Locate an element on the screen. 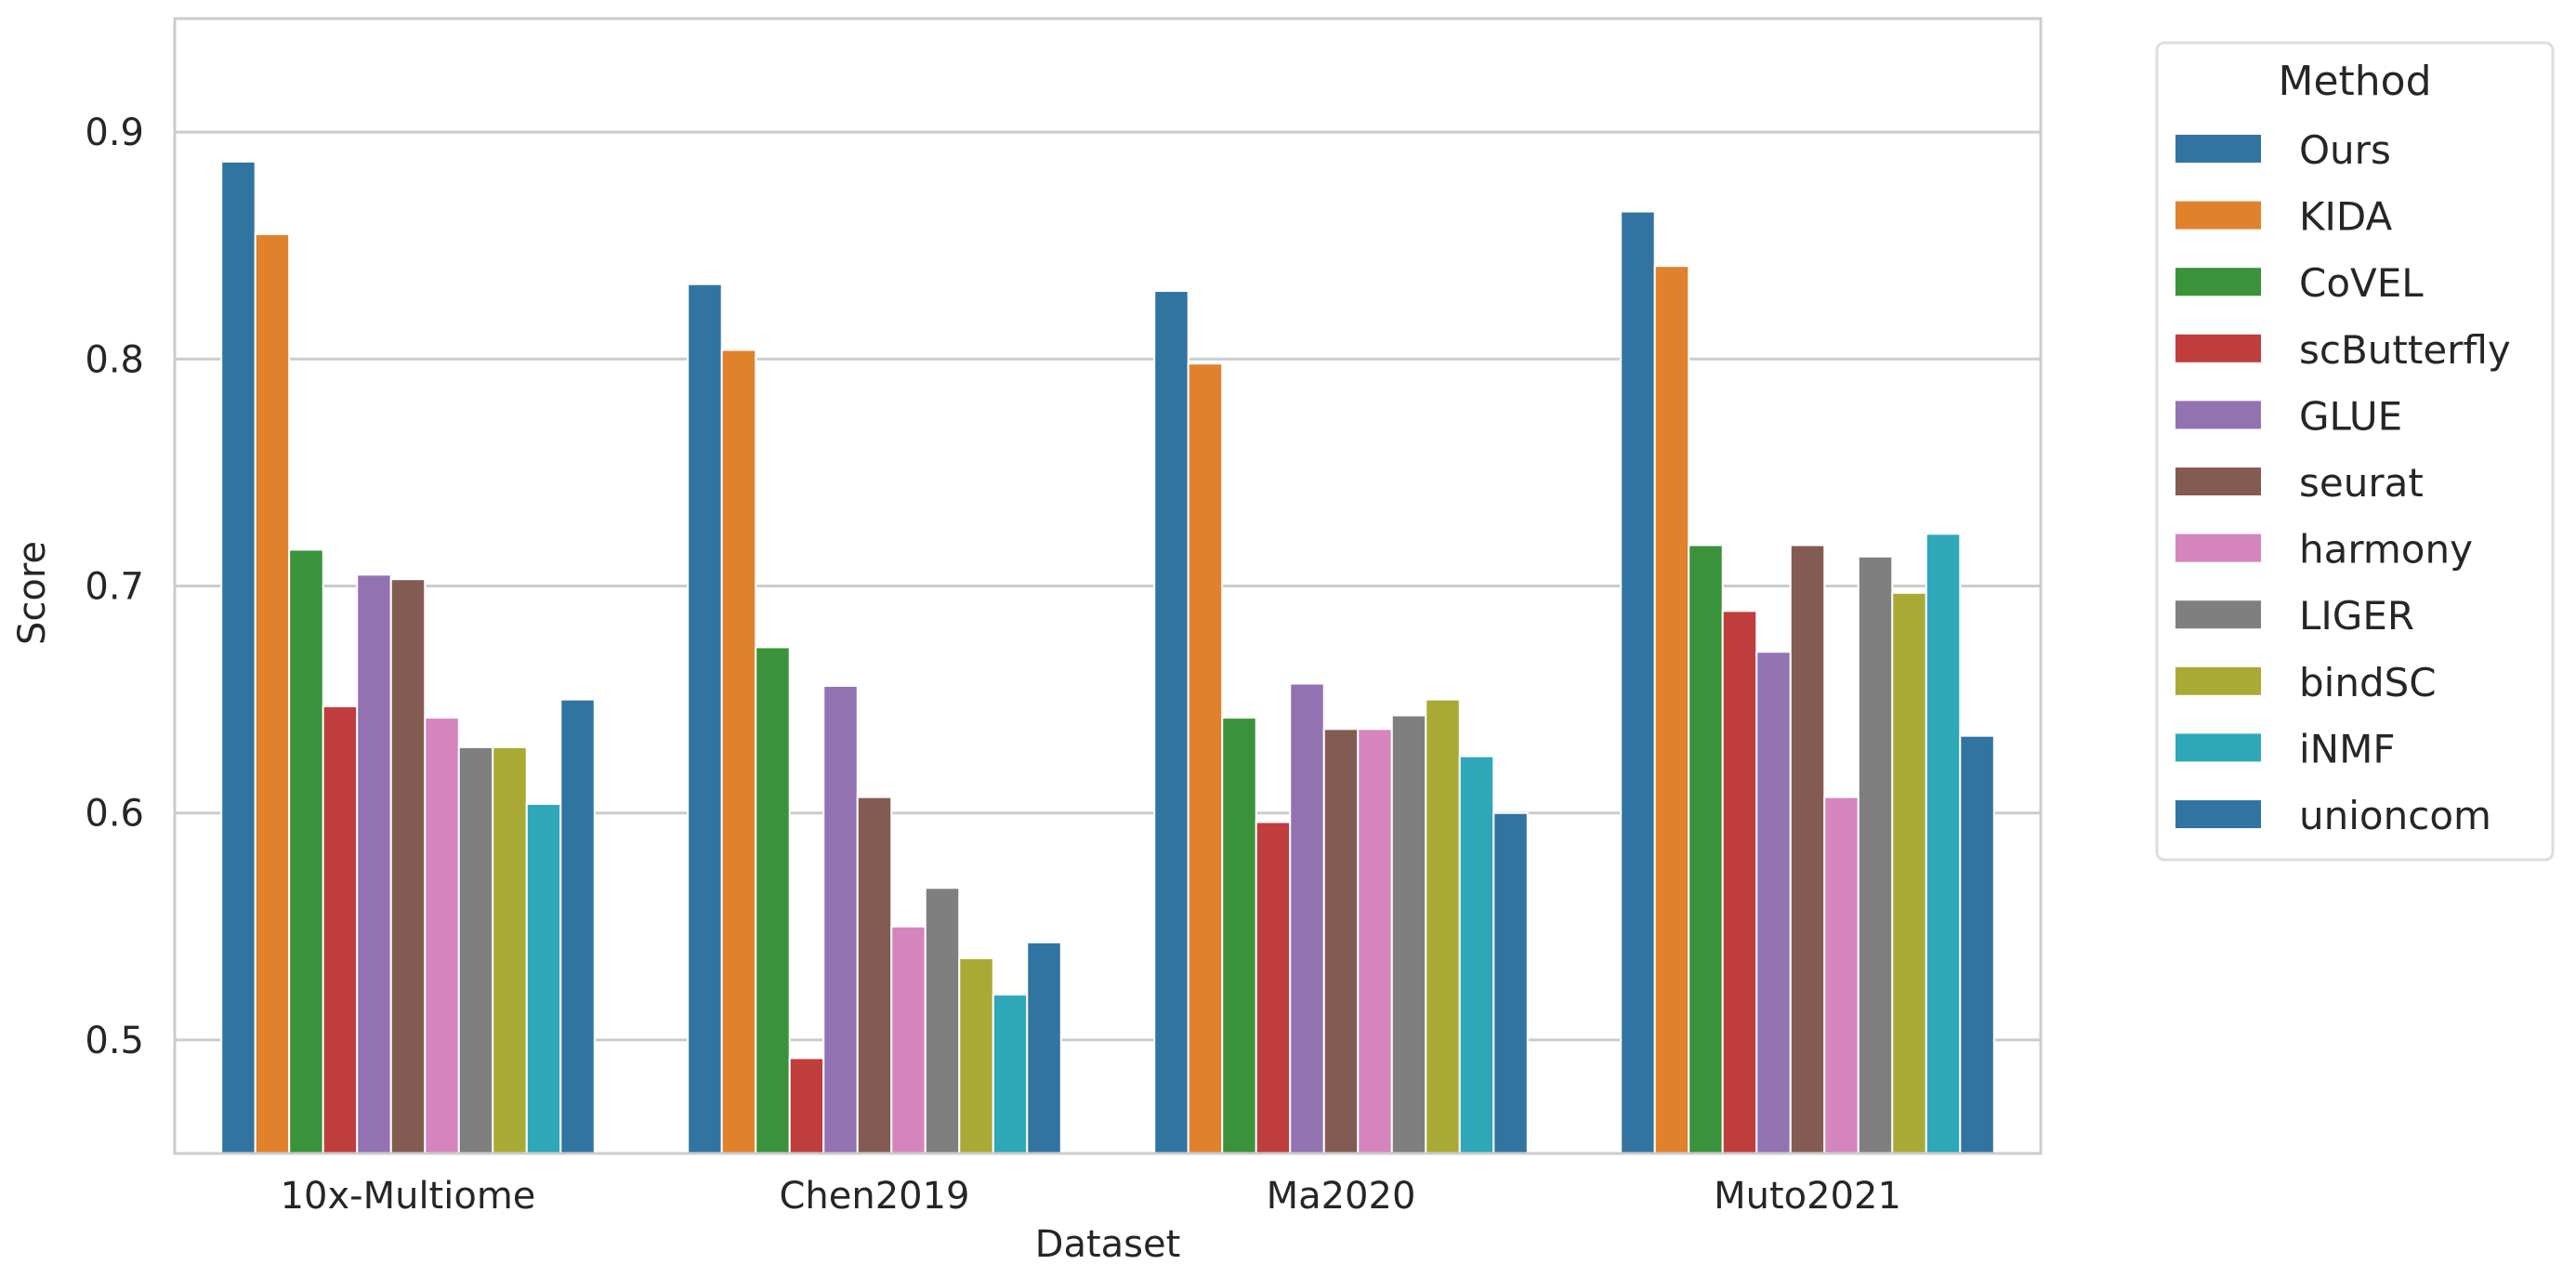 The height and width of the screenshot is (1278, 2576). legend-label: CoVEL is located at coordinates (2361, 283).